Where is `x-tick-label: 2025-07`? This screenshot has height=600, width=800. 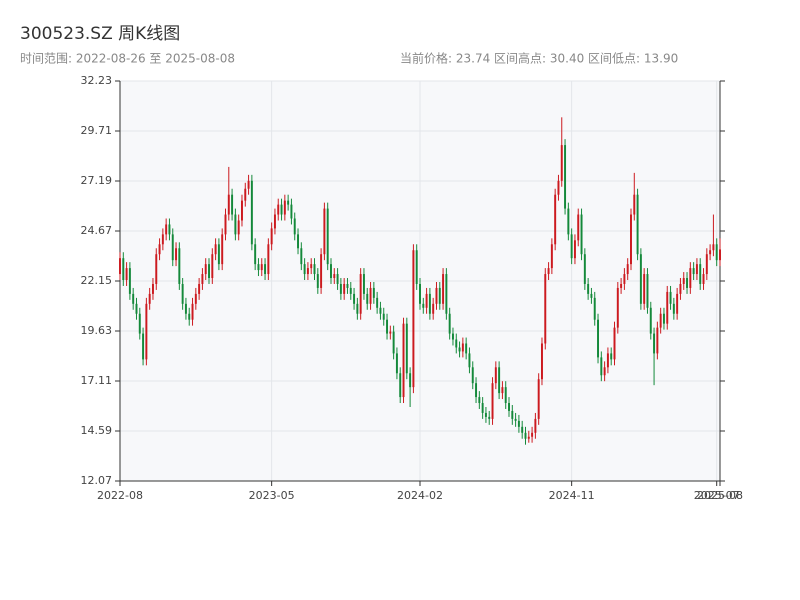
x-tick-label: 2025-07 is located at coordinates (717, 495).